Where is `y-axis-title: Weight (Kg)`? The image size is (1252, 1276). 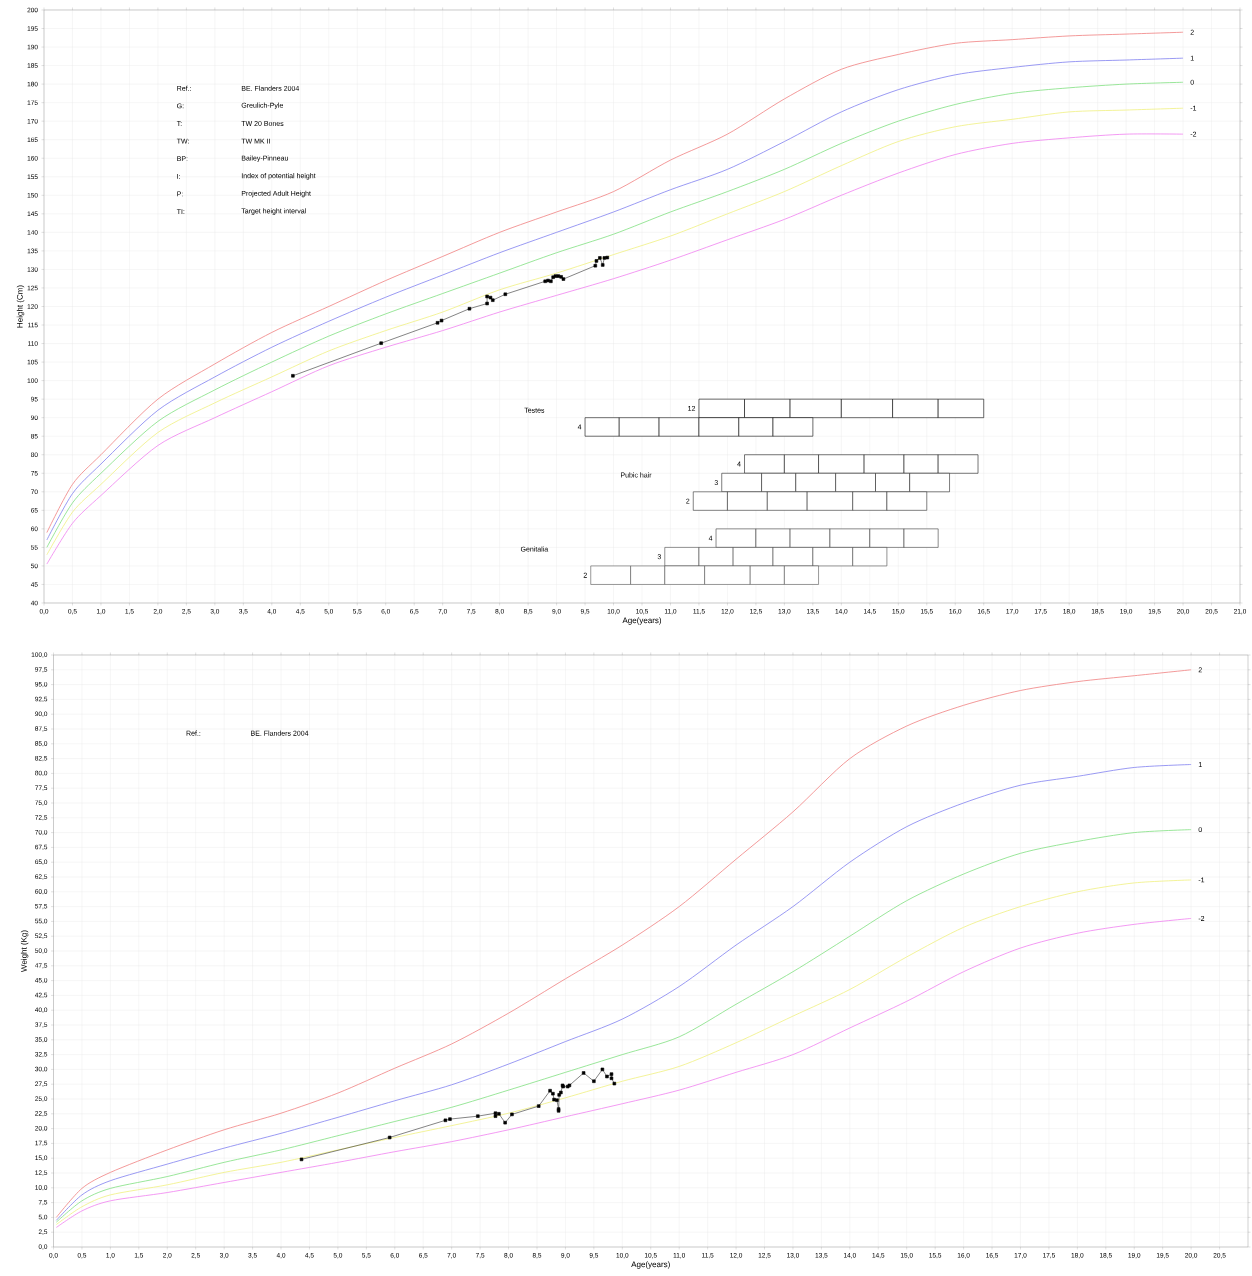
y-axis-title: Weight (Kg) is located at coordinates (24, 951).